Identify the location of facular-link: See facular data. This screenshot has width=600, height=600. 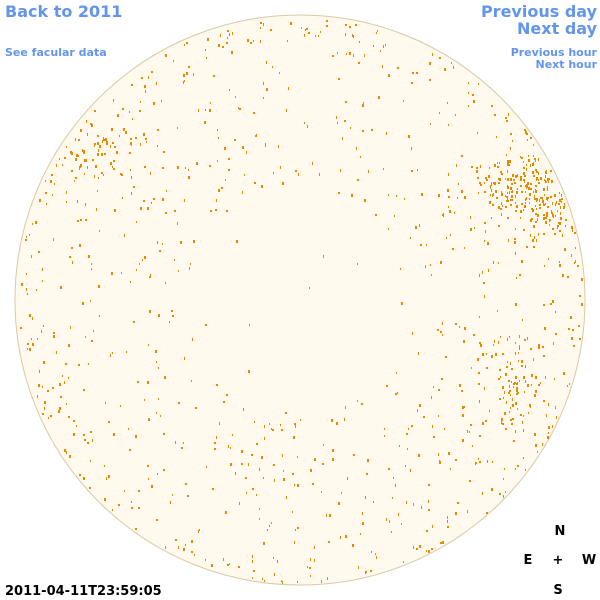
(56, 52).